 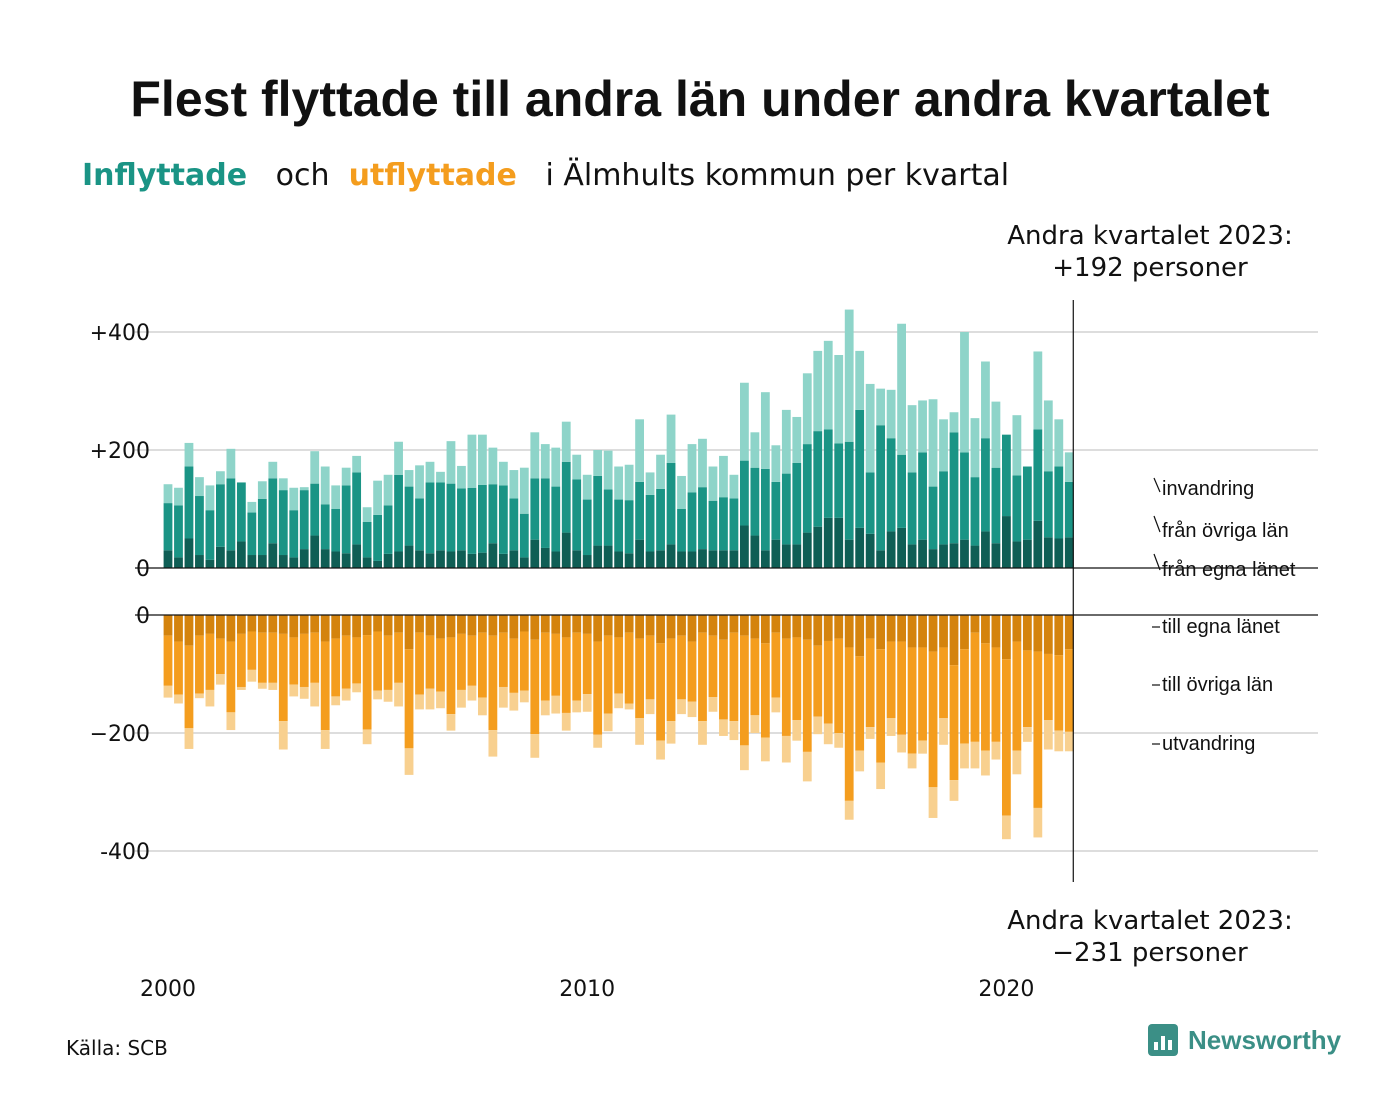 What do you see at coordinates (1163, 1040) in the screenshot?
I see `newsworthy-logo-icon` at bounding box center [1163, 1040].